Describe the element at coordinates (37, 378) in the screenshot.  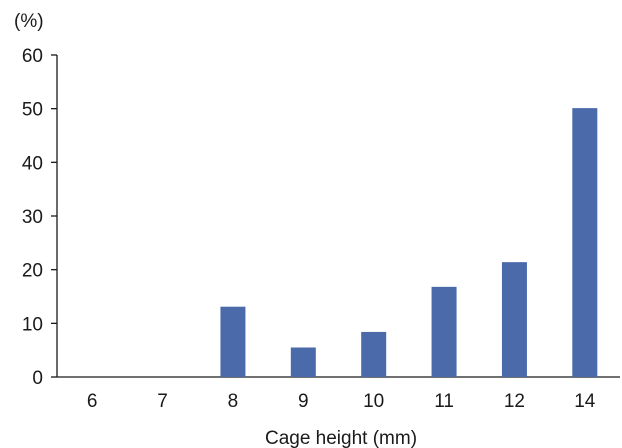
I see `y-tick-label: 0` at that location.